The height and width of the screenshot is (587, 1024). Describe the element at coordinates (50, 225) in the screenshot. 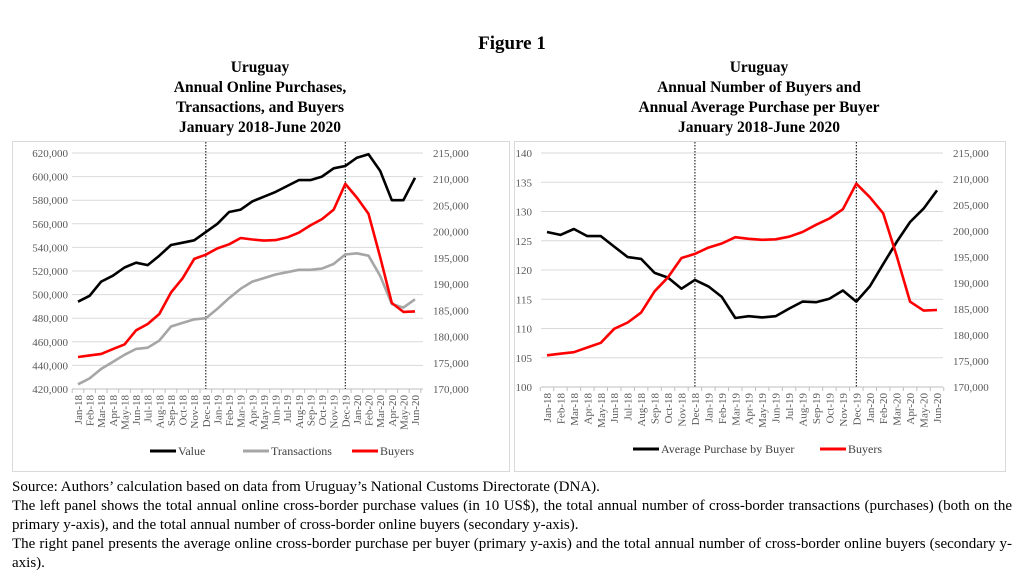

I see `y-primary-tick-label: 560,000` at that location.